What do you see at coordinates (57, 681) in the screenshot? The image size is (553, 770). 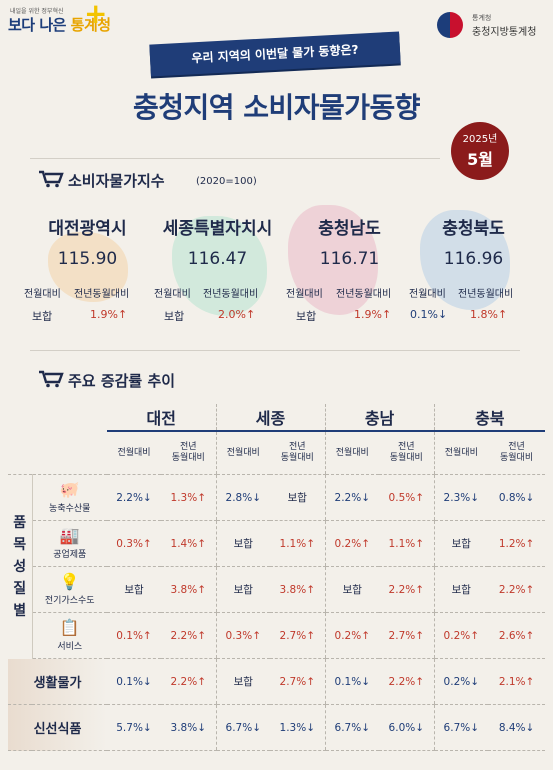 I see `category-label: 생활물가` at bounding box center [57, 681].